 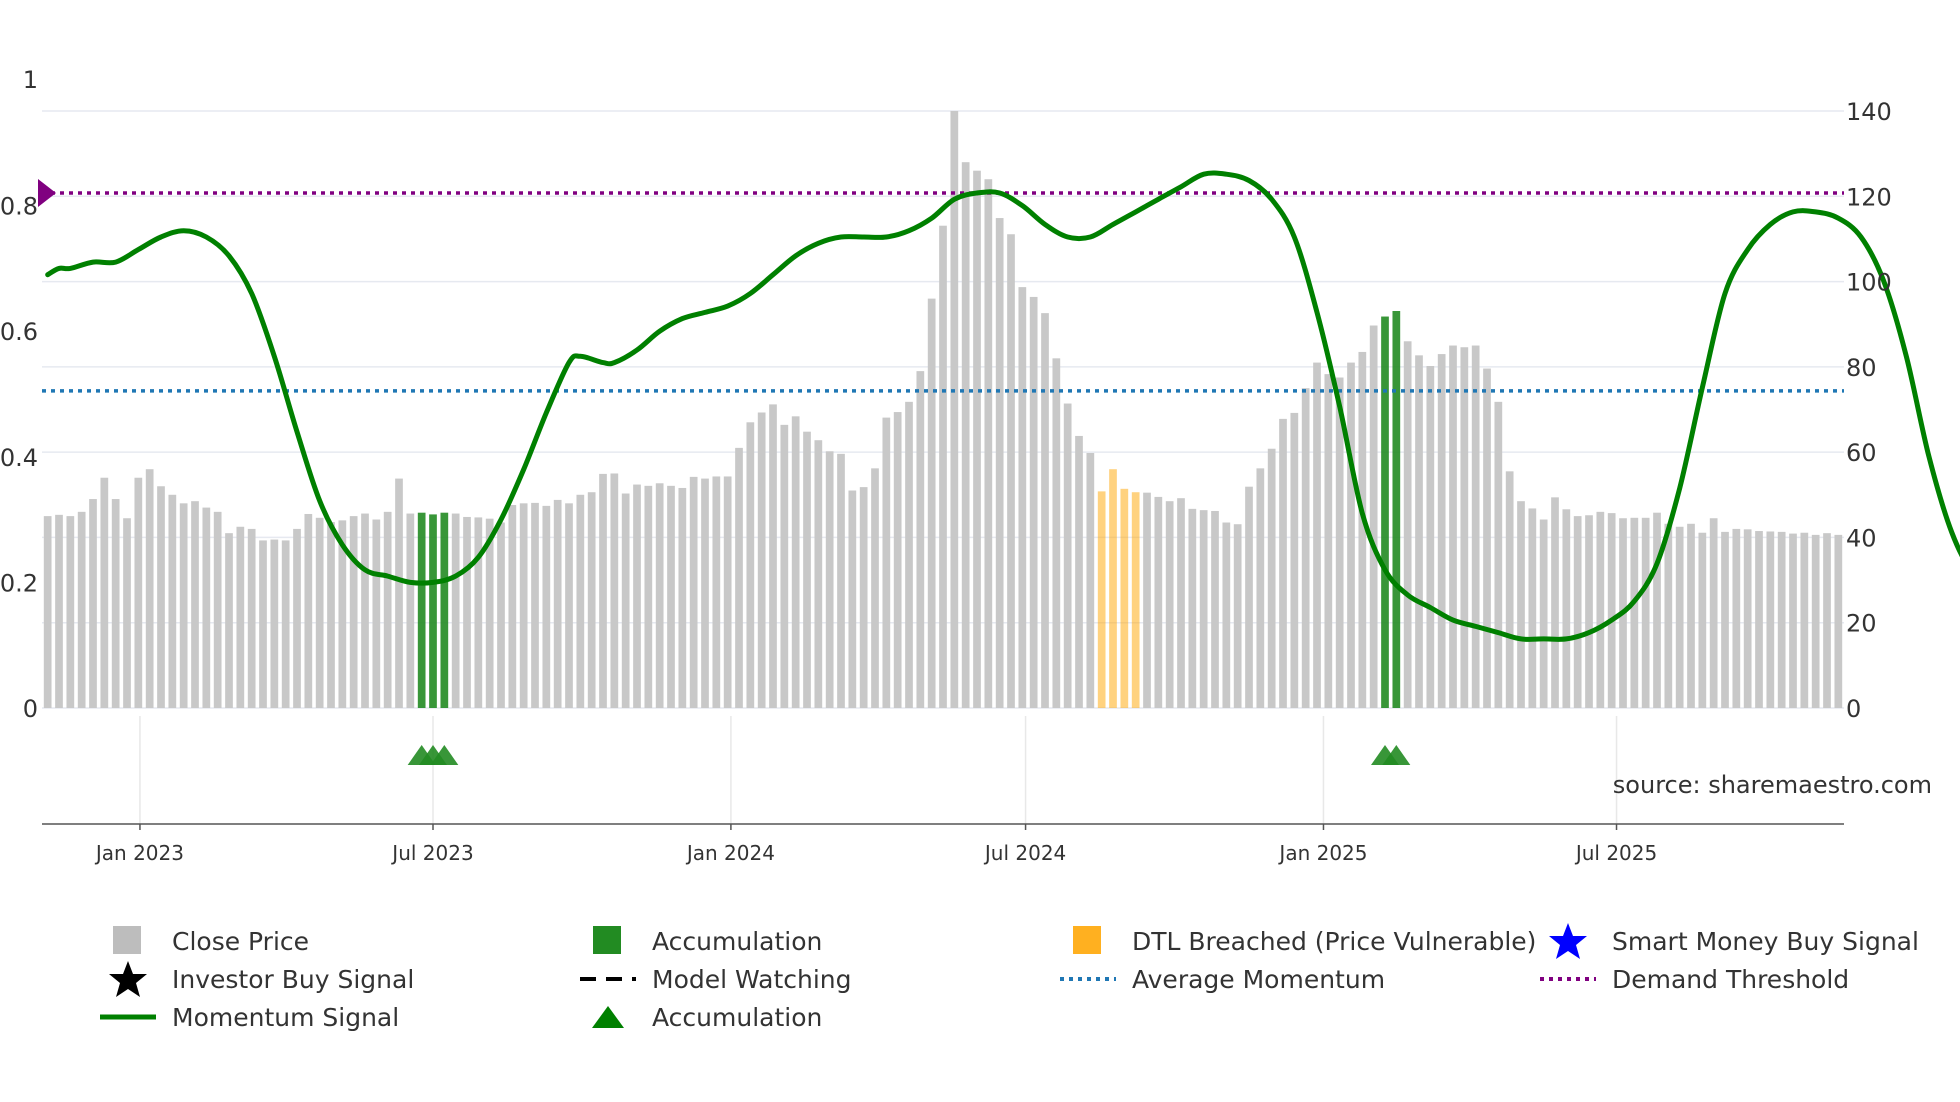 I want to click on dtl-breached-bar, so click(x=1135, y=600).